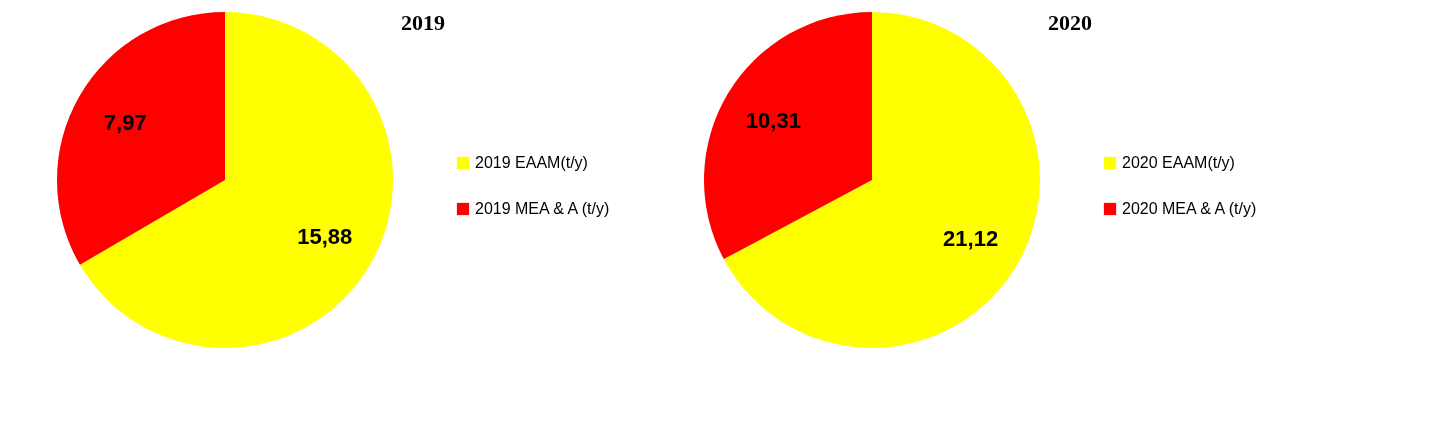 This screenshot has width=1442, height=432. What do you see at coordinates (773, 120) in the screenshot?
I see `data-label: 10,31` at bounding box center [773, 120].